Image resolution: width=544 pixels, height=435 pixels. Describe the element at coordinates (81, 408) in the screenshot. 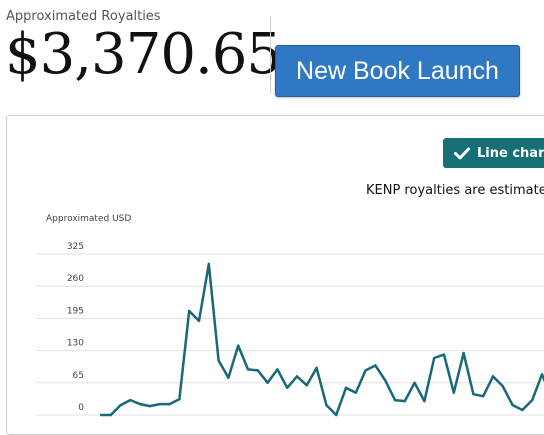

I see `y-tick-label: 0` at that location.